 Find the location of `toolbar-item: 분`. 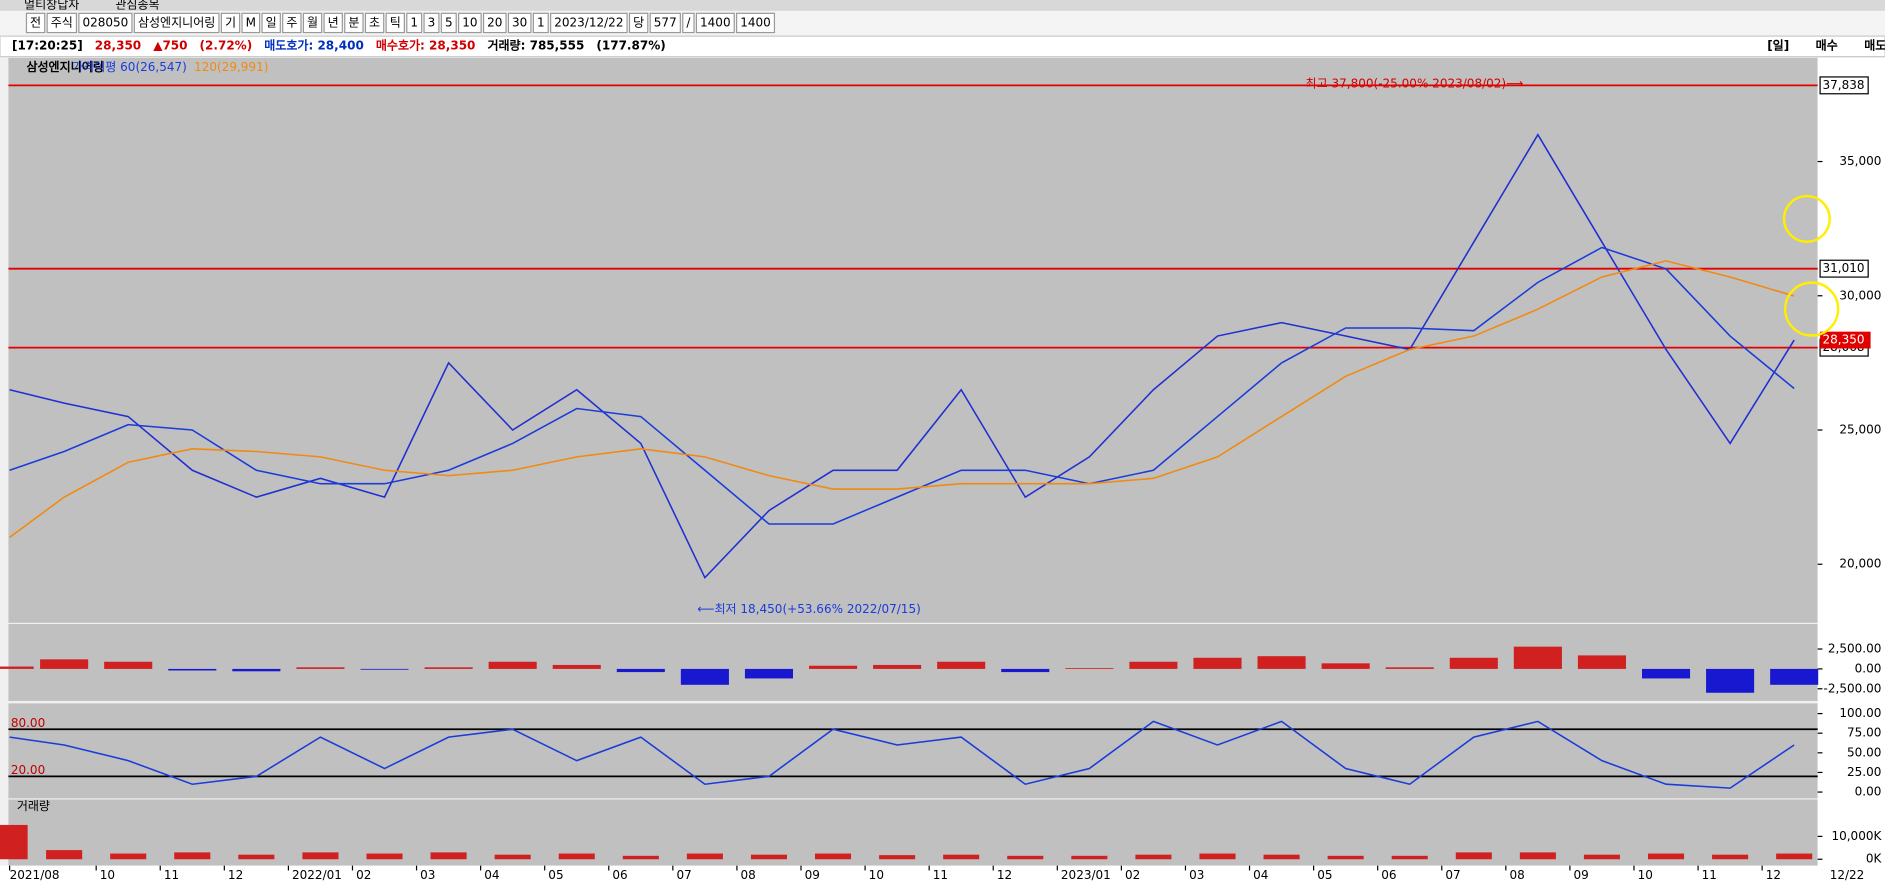

toolbar-item: 분 is located at coordinates (353, 22).